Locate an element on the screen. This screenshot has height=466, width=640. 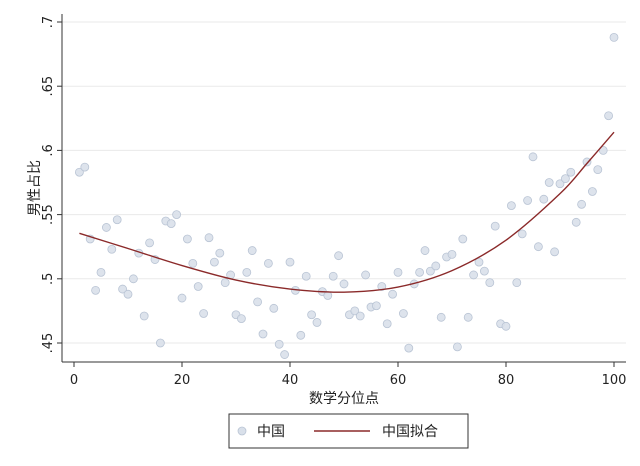
x-tick-label-0: 0 is located at coordinates (74, 380).